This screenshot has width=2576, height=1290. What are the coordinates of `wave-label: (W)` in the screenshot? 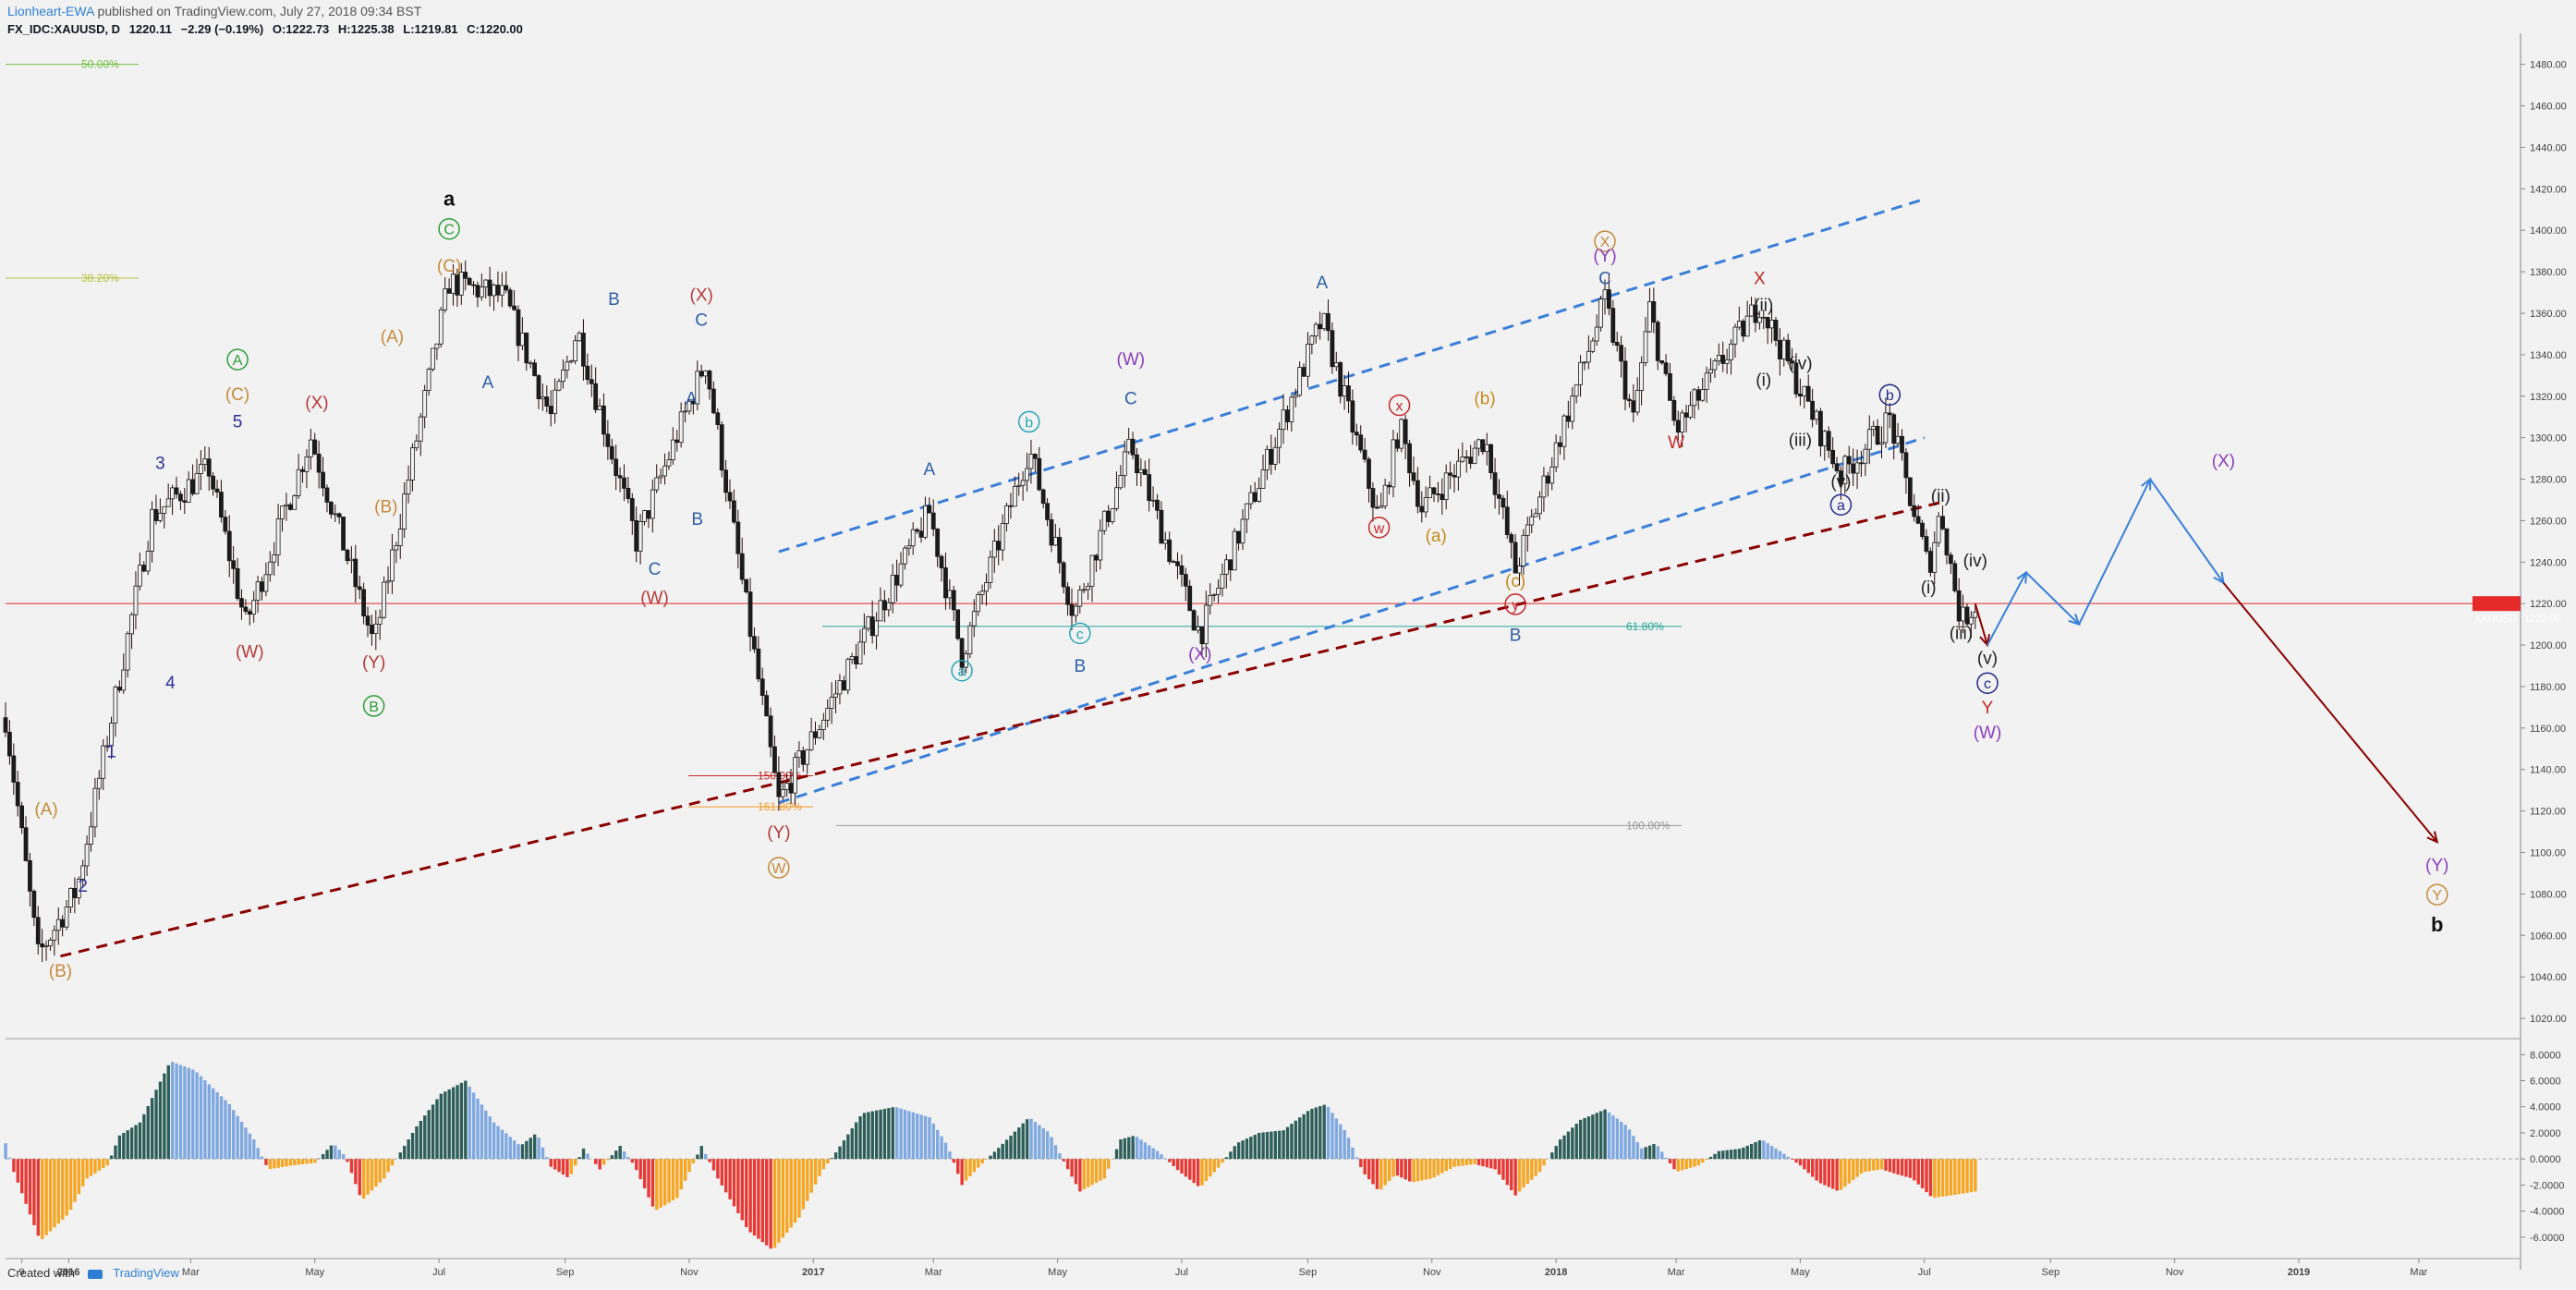 It's located at (1131, 360).